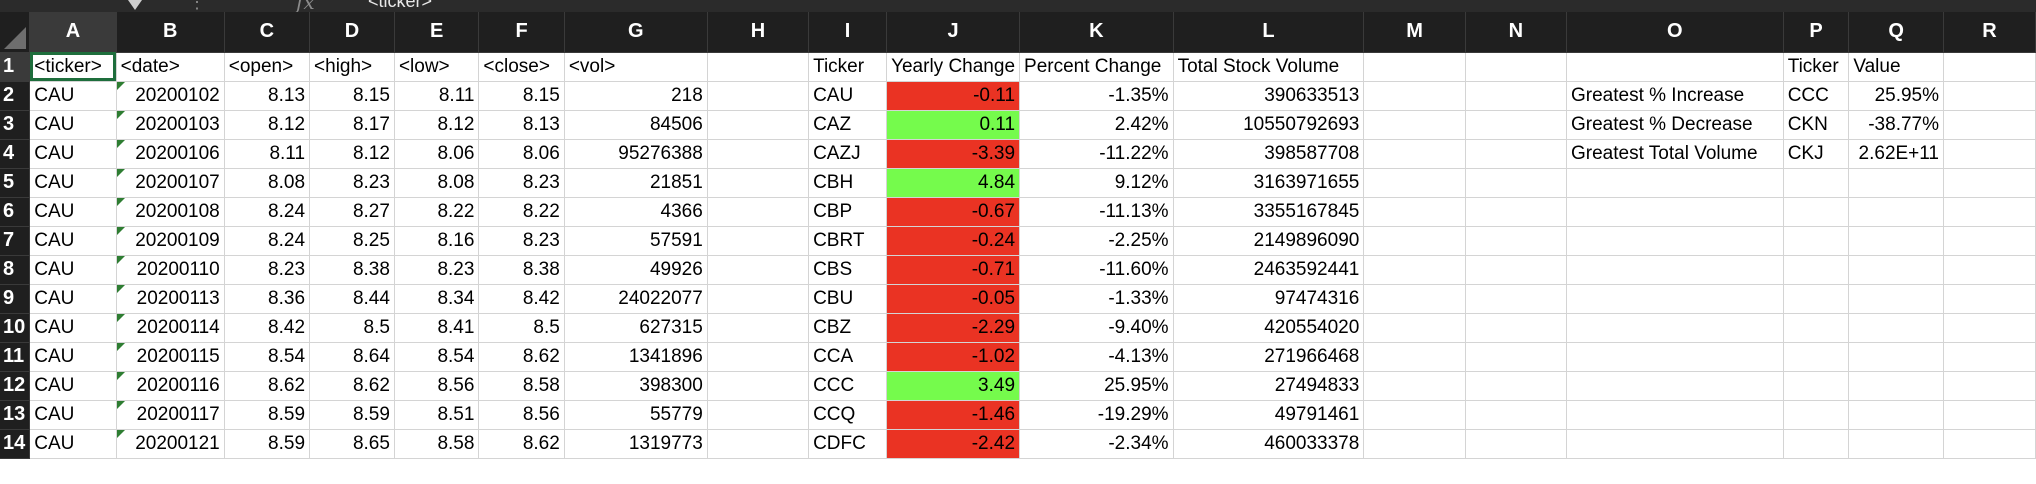  I want to click on cell-a6: CAU, so click(73, 212).